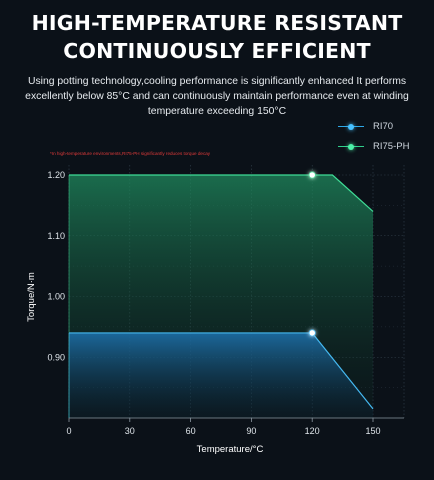 This screenshot has height=480, width=434. What do you see at coordinates (383, 126) in the screenshot?
I see `legend-label-ri70: RI70` at bounding box center [383, 126].